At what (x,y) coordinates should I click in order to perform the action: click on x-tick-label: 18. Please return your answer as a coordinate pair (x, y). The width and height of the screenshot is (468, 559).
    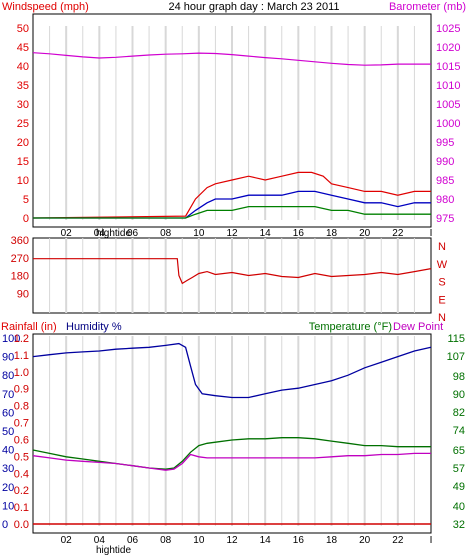
    Looking at the image, I should click on (332, 233).